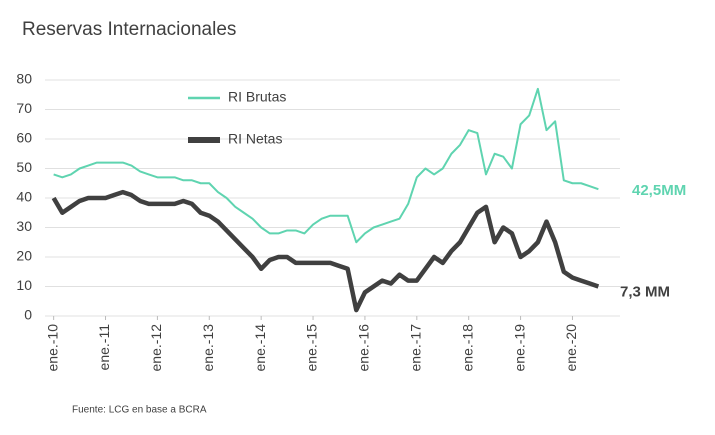 This screenshot has width=715, height=435. Describe the element at coordinates (24, 256) in the screenshot. I see `y-tick-label: 20` at that location.